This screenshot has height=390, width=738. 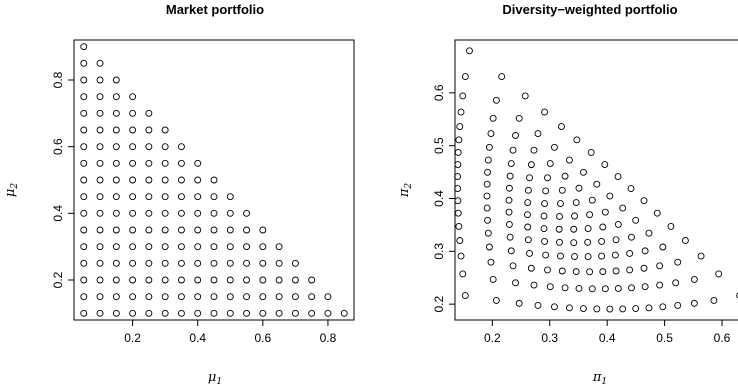 I want to click on x-axis-label-market: μ1, so click(x=215, y=378).